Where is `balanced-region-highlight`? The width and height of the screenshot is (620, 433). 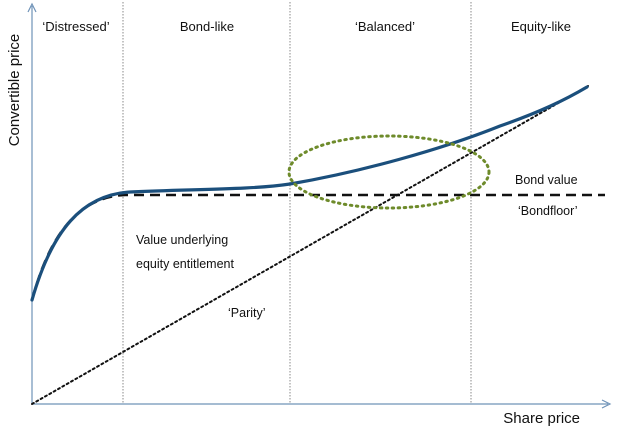 balanced-region-highlight is located at coordinates (389, 172).